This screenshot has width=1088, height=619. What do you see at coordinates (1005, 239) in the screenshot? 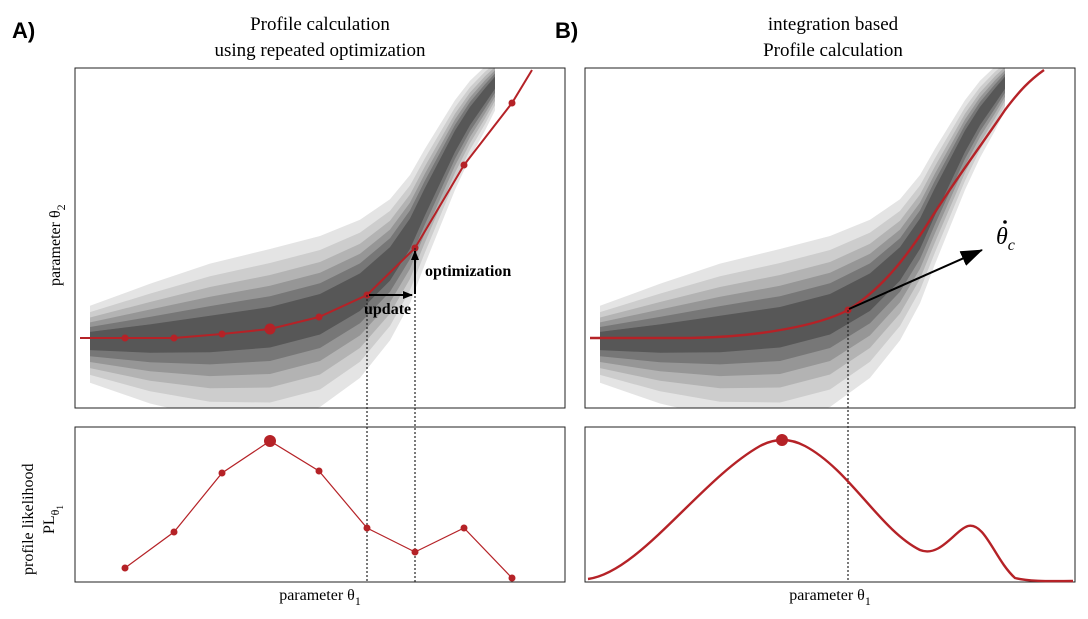
I see `theta-c-label: θc` at bounding box center [1005, 239].